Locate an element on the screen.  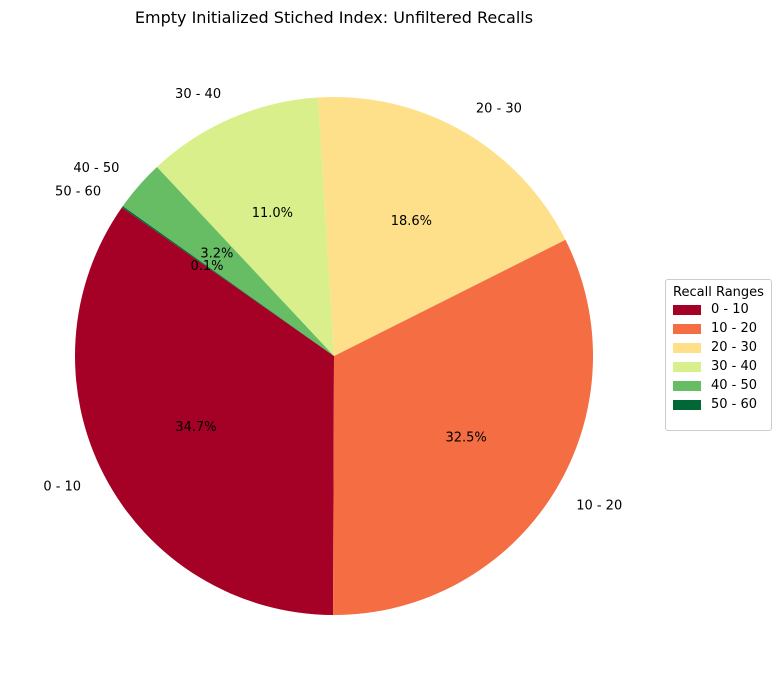
legend-label: 30 - 40 is located at coordinates (734, 366).